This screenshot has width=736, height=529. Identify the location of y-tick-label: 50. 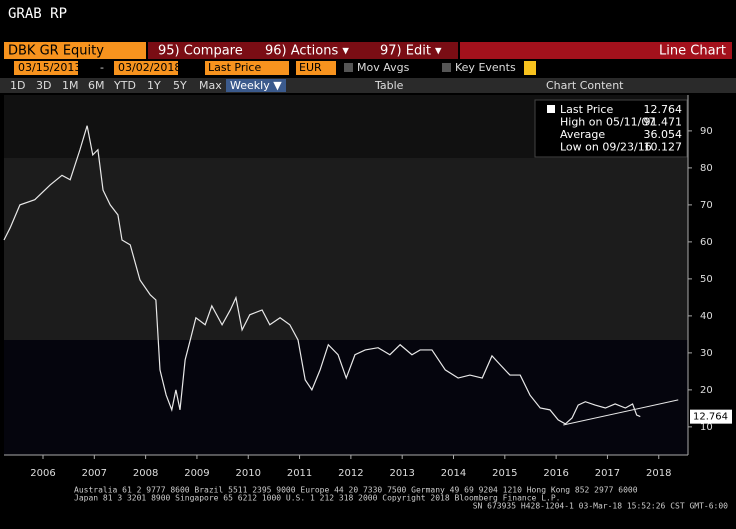
(706, 279).